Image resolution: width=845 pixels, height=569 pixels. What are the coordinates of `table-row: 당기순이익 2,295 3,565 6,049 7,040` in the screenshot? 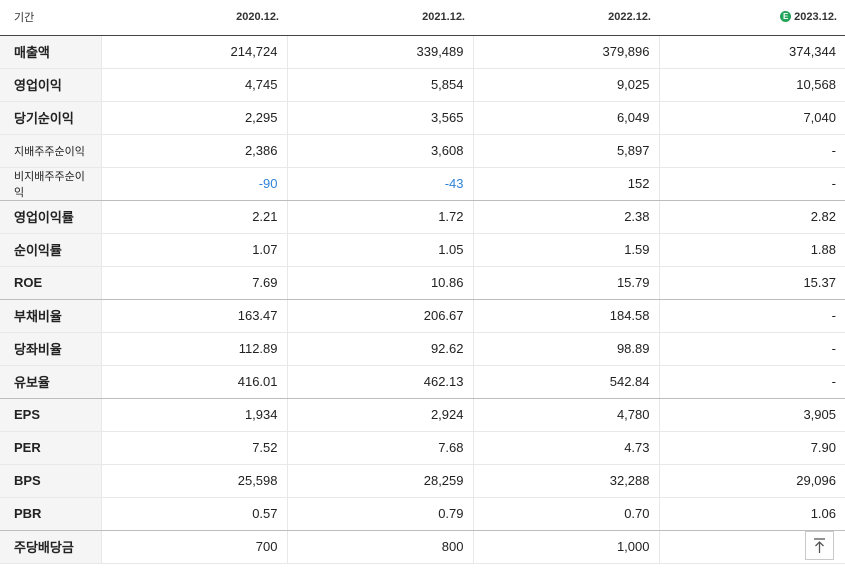 It's located at (422, 118).